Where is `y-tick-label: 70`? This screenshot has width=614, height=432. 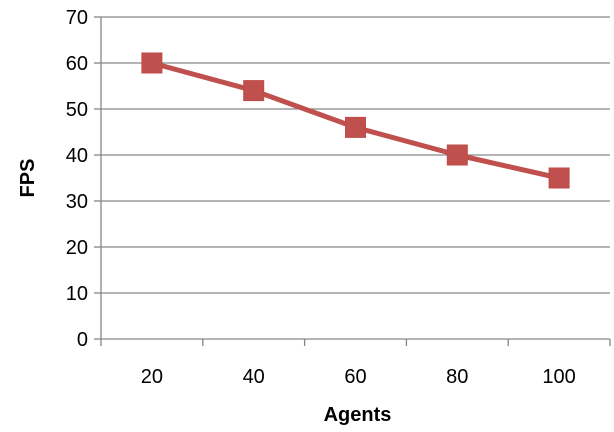
y-tick-label: 70 is located at coordinates (77, 18).